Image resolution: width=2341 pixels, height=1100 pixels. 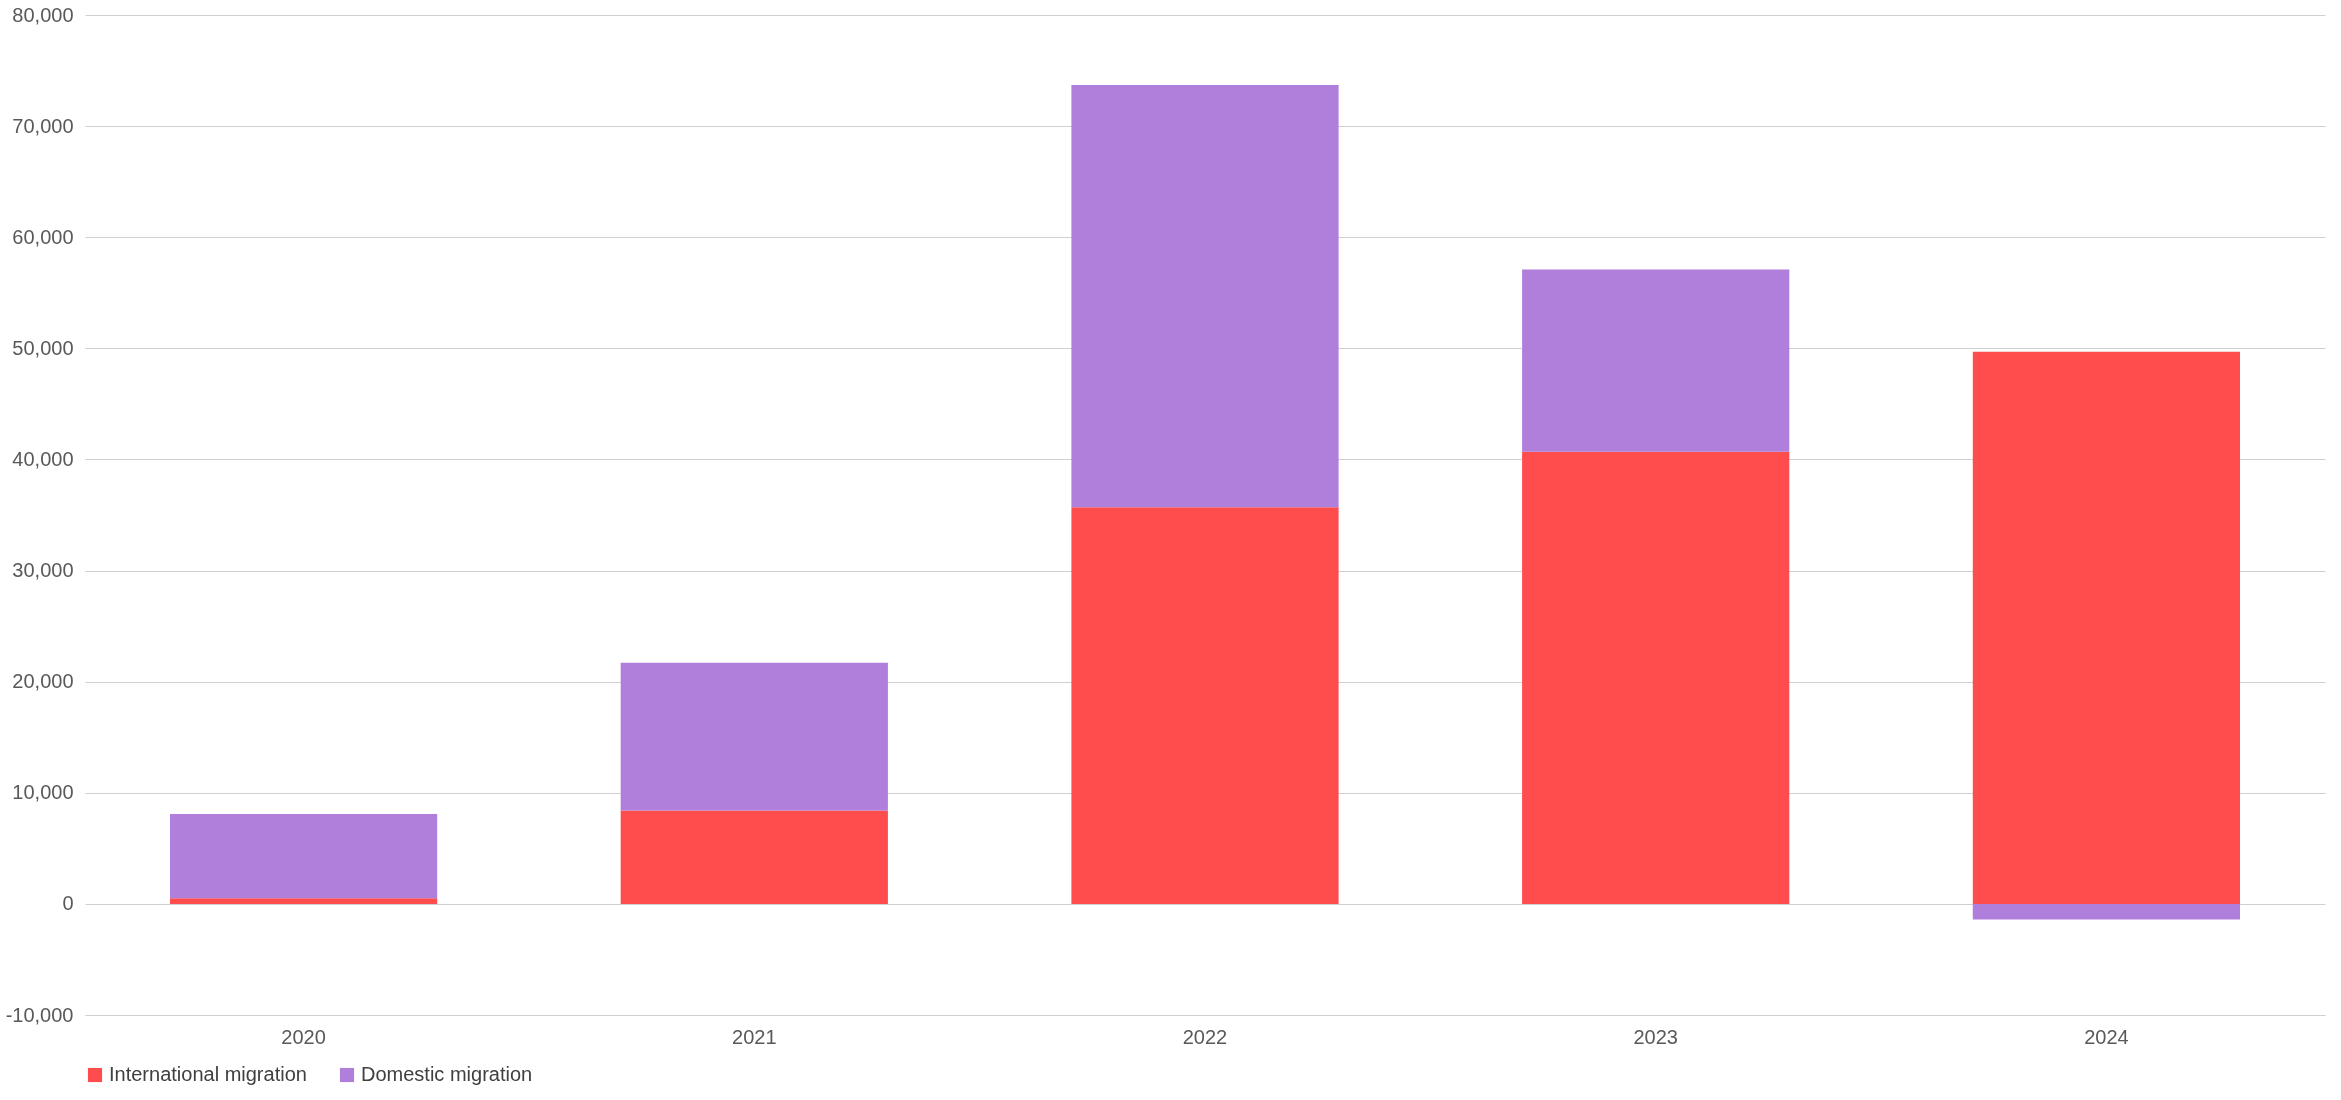 I want to click on x-tick-label: 2022, so click(x=1205, y=1036).